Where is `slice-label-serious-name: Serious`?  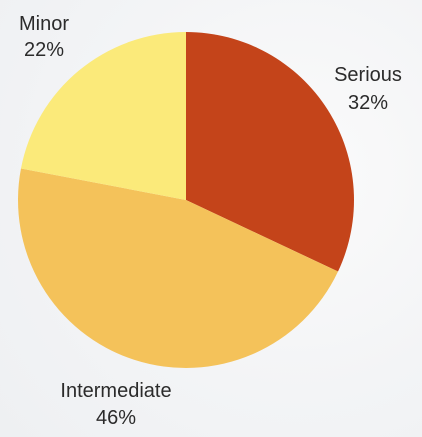
slice-label-serious-name: Serious is located at coordinates (368, 75).